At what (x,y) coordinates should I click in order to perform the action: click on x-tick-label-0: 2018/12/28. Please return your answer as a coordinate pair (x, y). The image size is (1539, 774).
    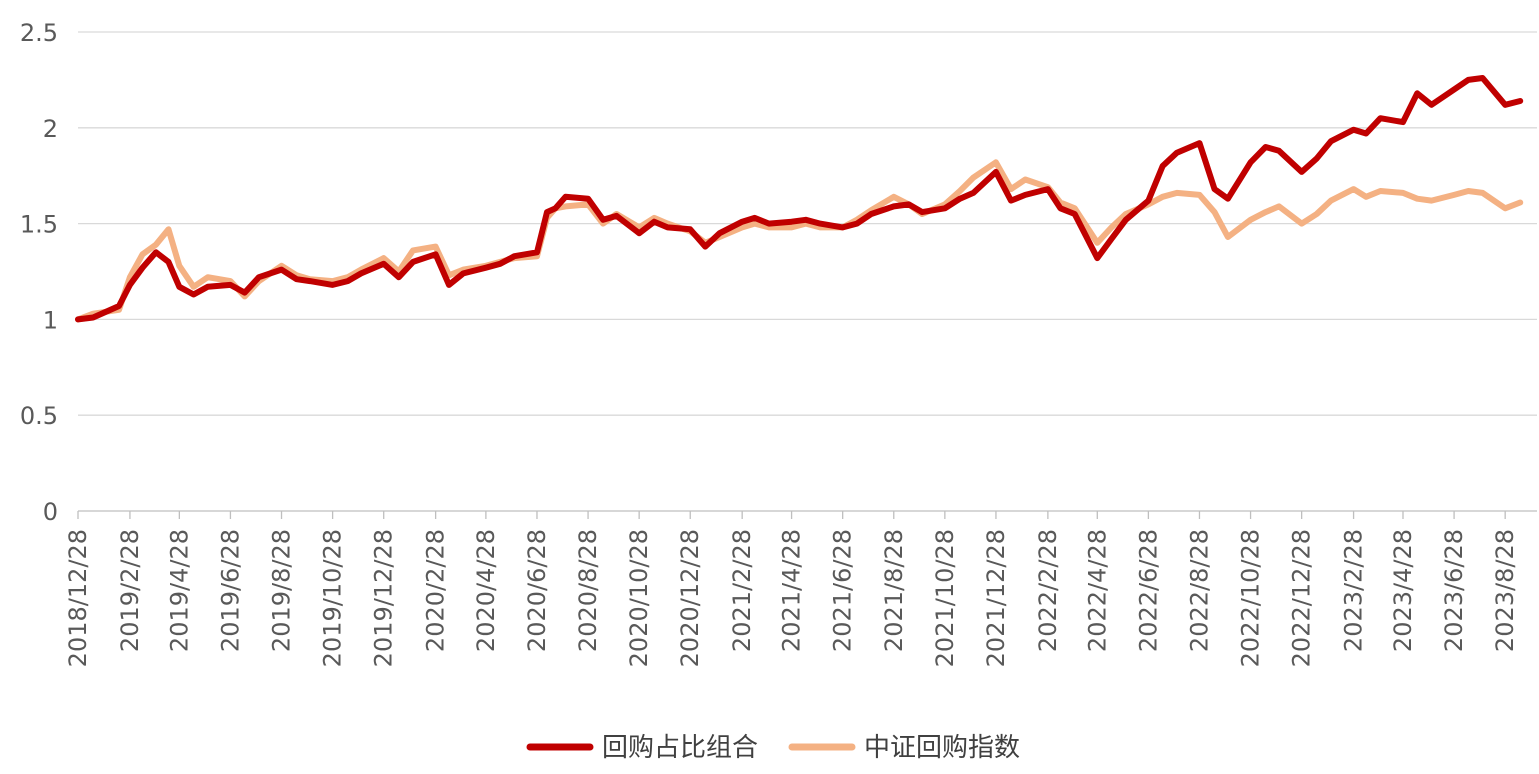
    Looking at the image, I should click on (78, 598).